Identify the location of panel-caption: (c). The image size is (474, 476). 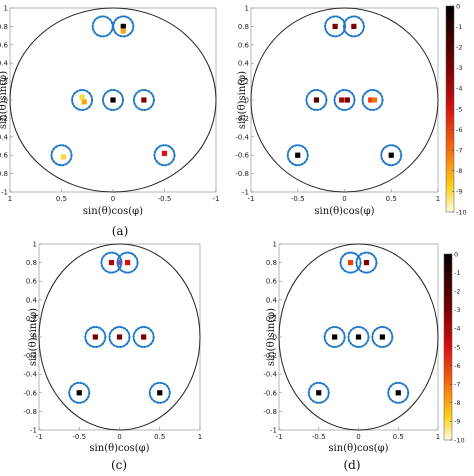
(119, 465).